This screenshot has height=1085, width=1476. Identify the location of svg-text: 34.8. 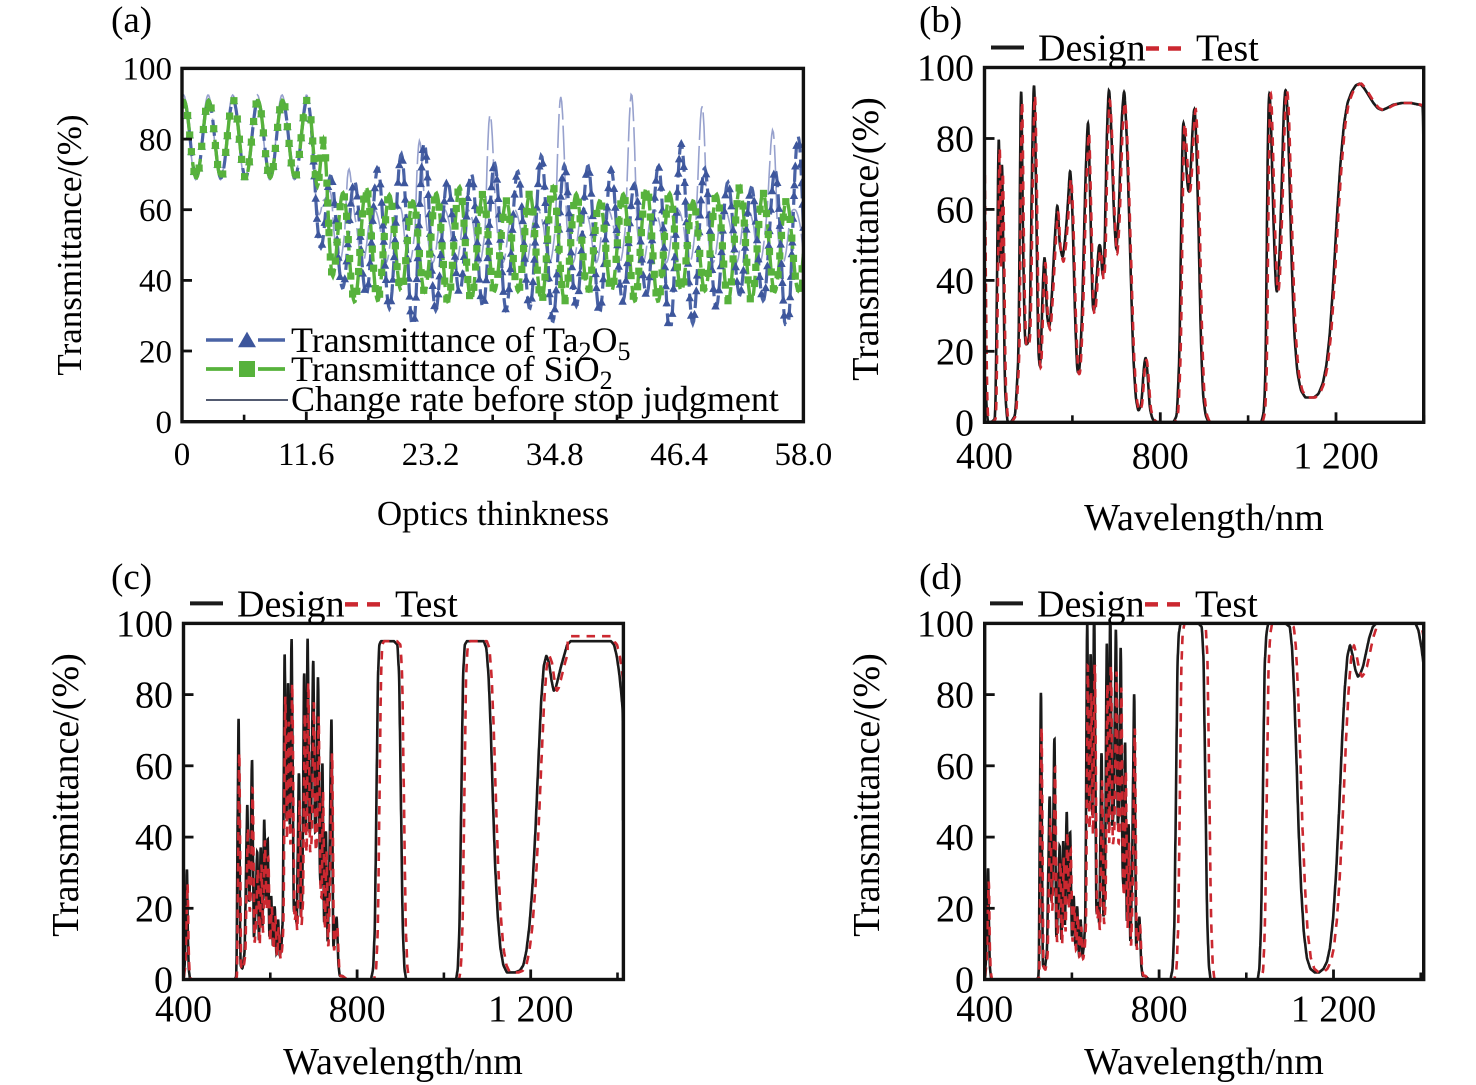
(555, 455).